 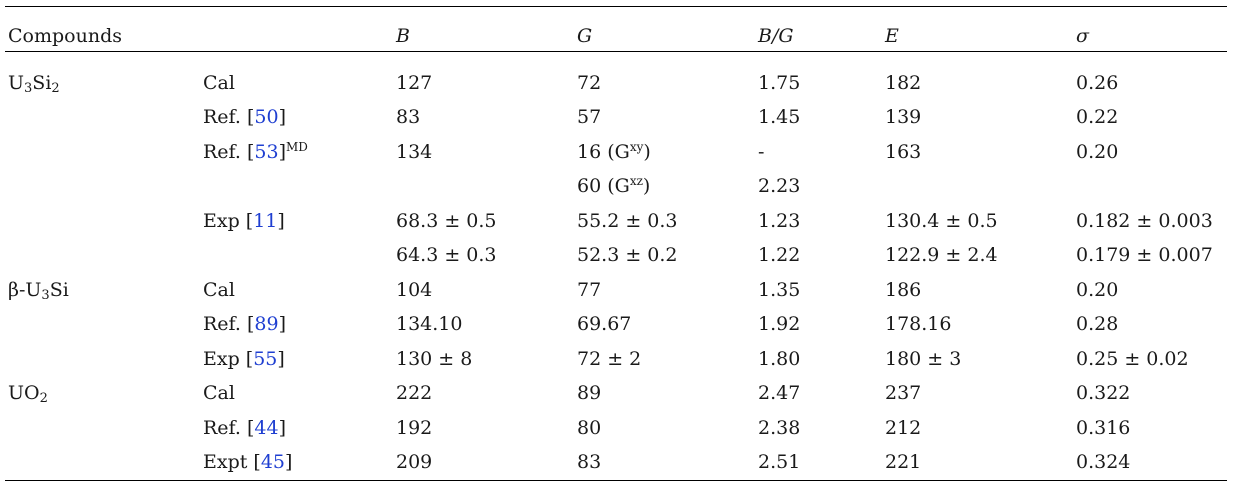 I want to click on compound-u3si2: U3Si2, so click(x=34, y=84).